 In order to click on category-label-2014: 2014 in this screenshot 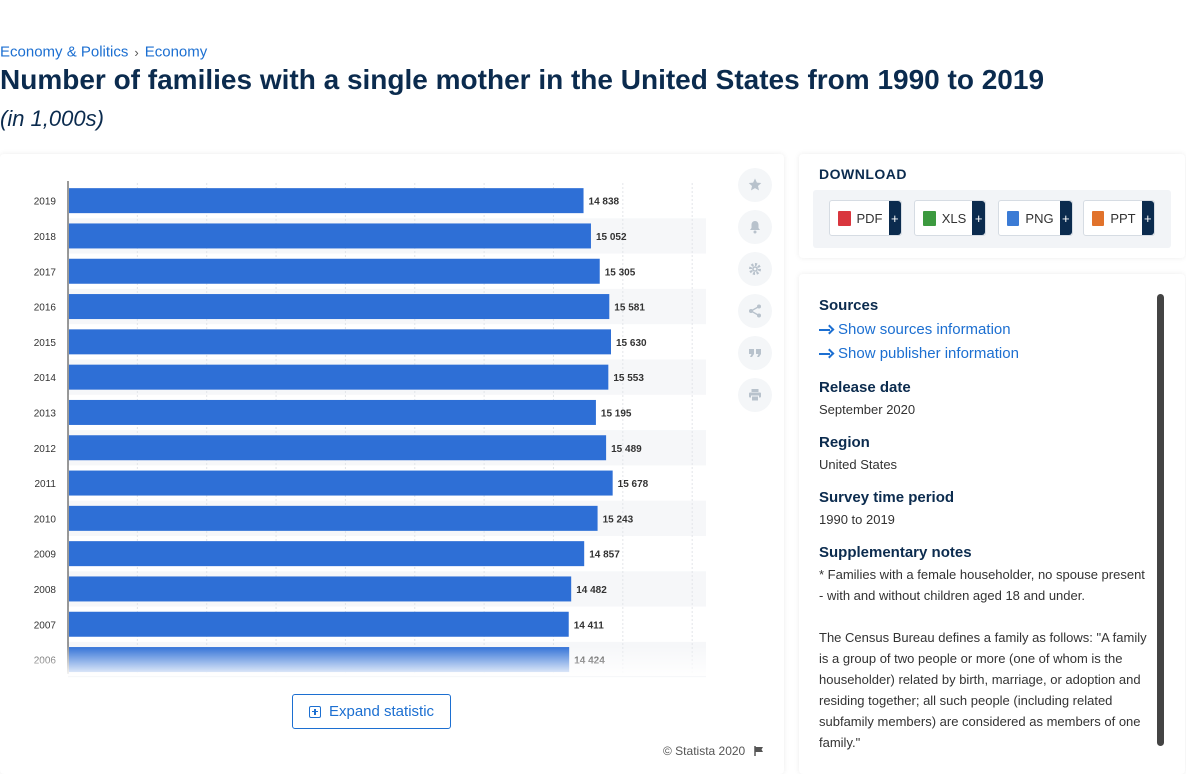, I will do `click(45, 378)`.